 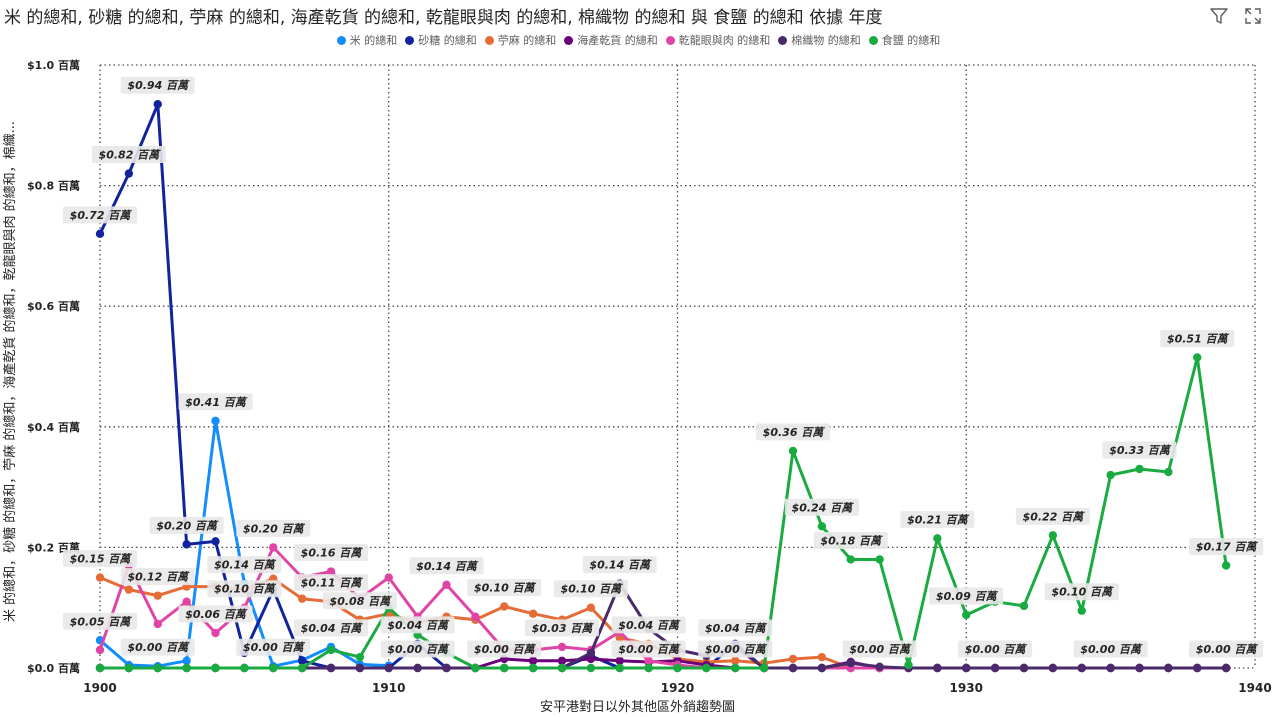 I want to click on legend-item: 米 的總和, so click(x=366, y=40).